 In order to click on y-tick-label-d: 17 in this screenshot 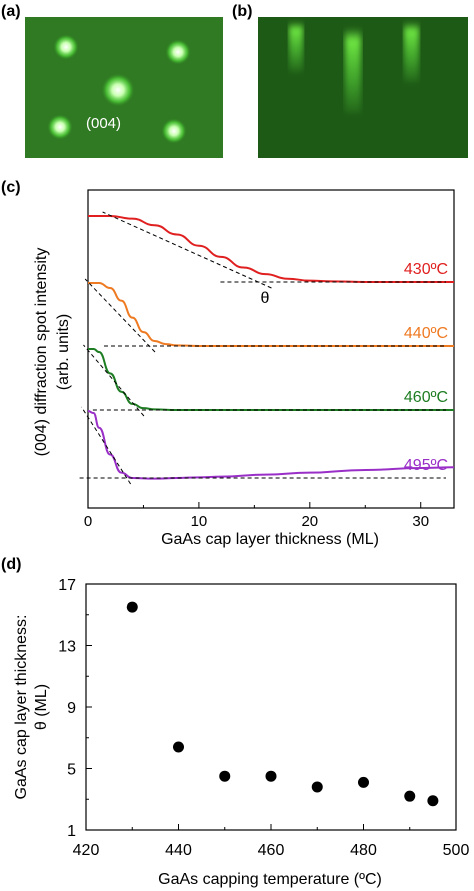, I will do `click(67, 585)`.